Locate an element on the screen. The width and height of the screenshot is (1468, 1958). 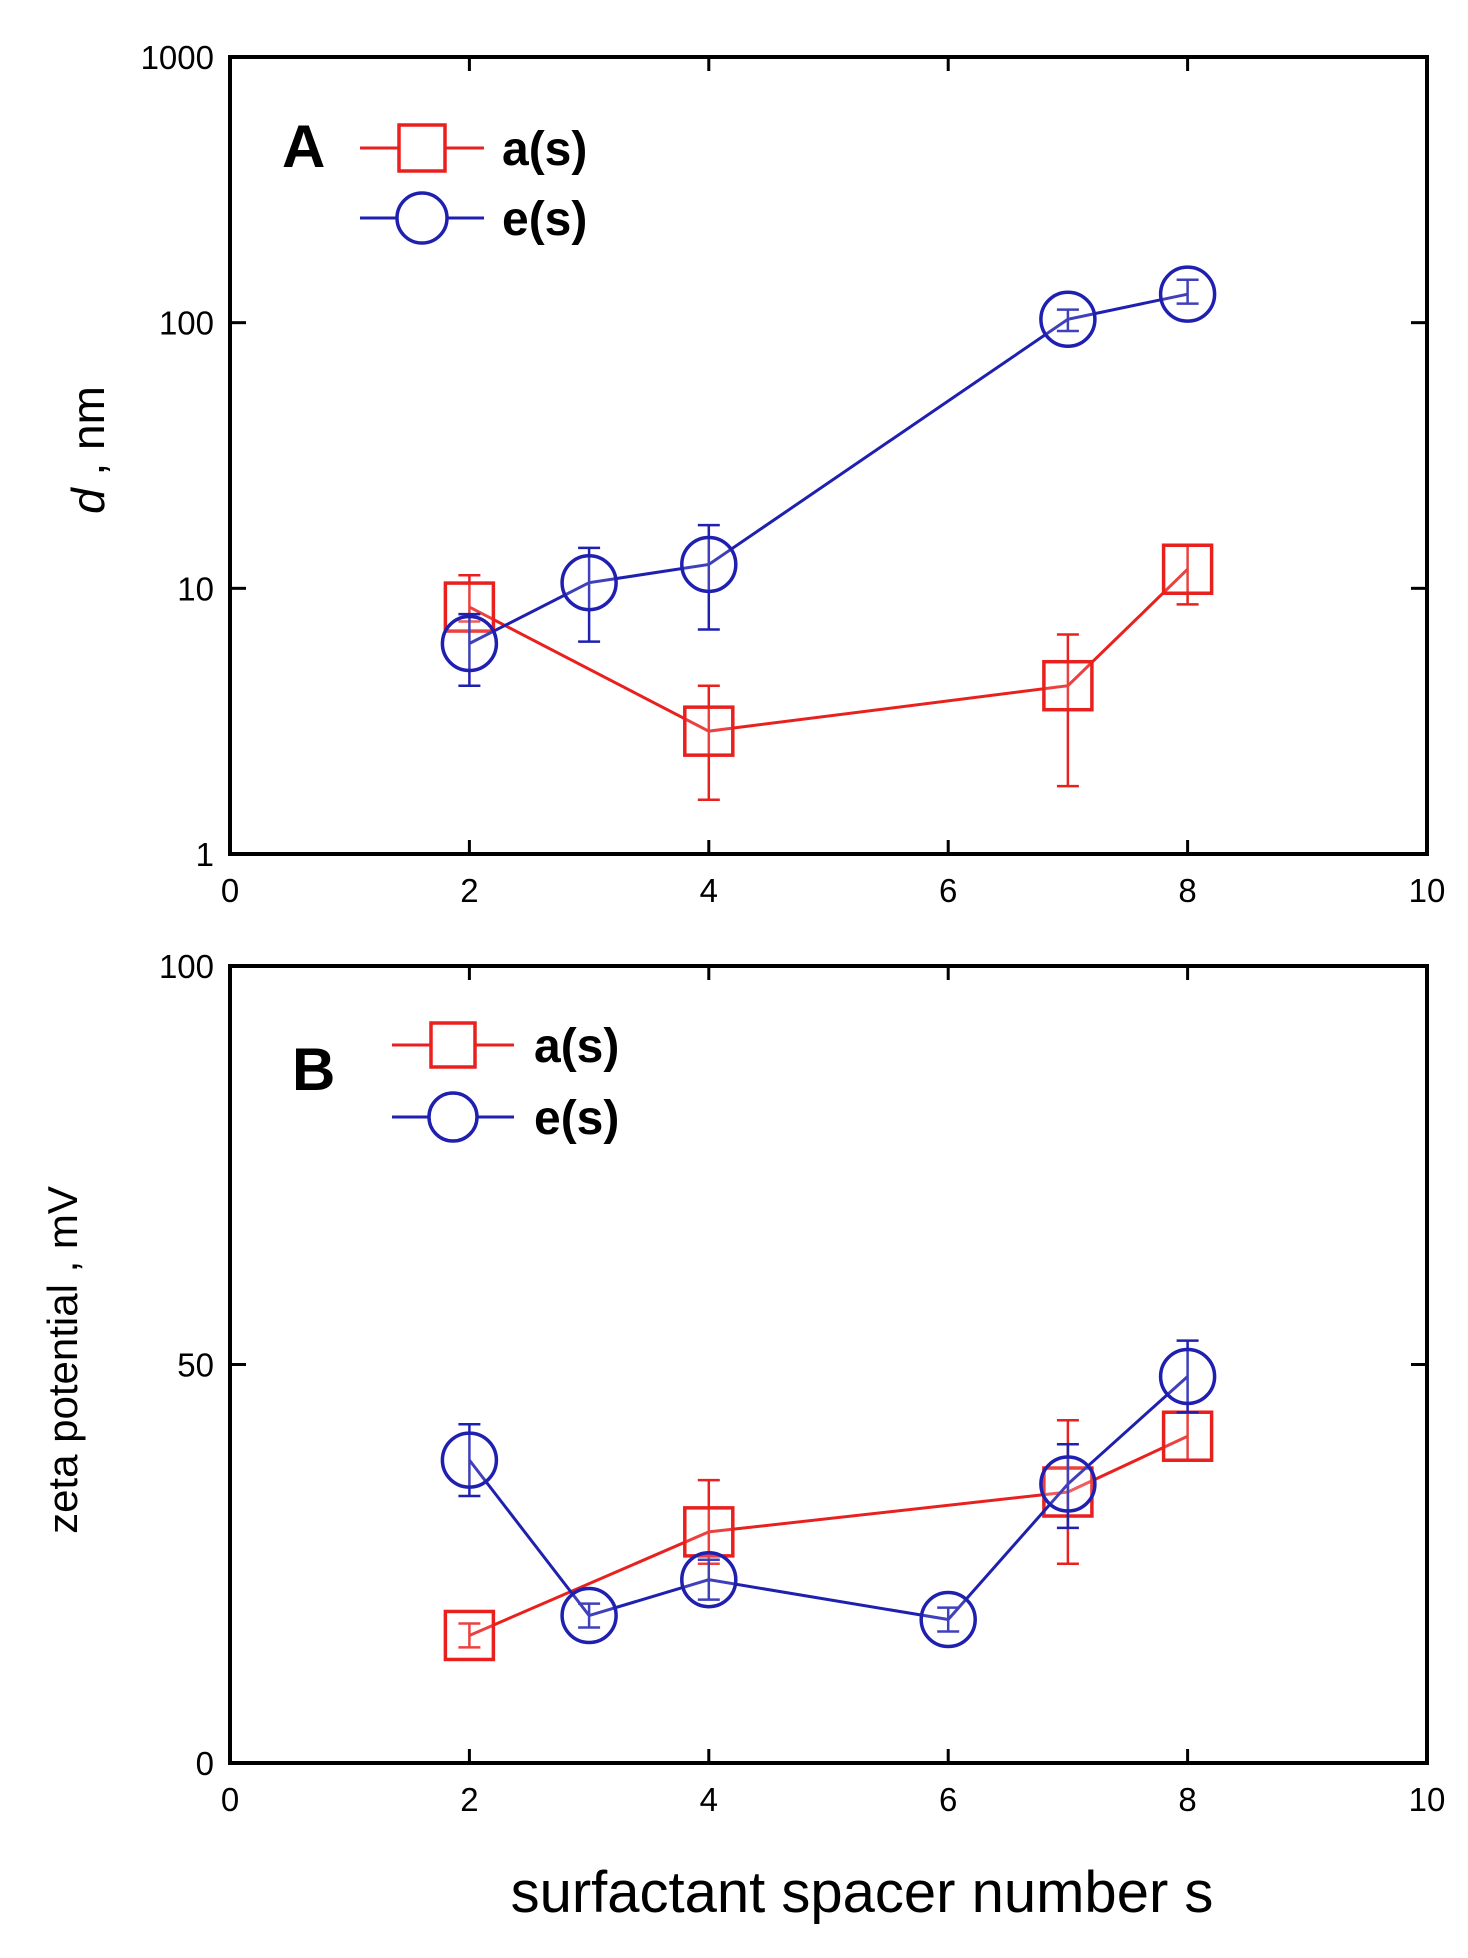
panel-a-letter: A is located at coordinates (303, 146).